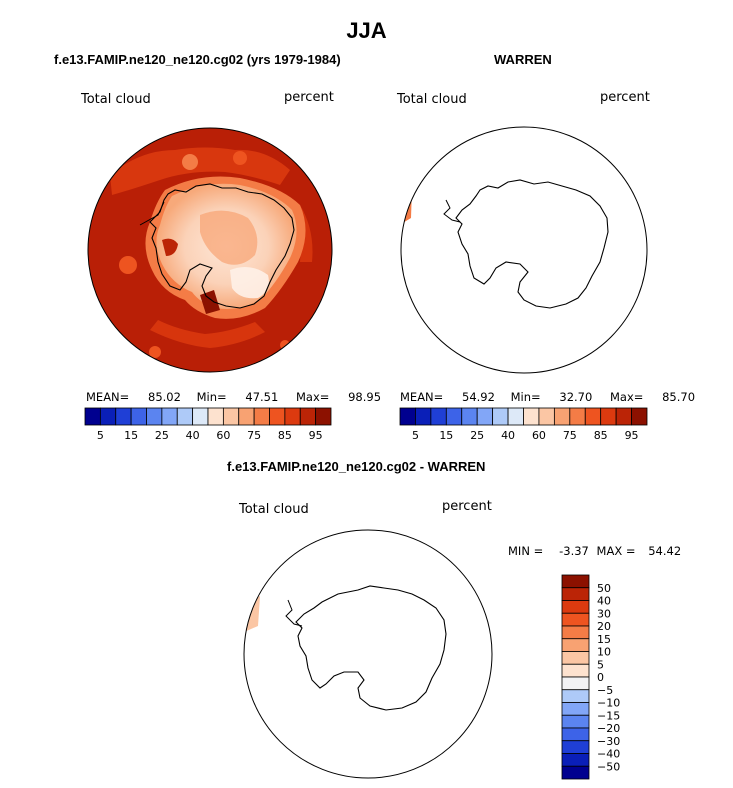 The height and width of the screenshot is (788, 733). What do you see at coordinates (274, 509) in the screenshot?
I see `diff-variable-label: Total cloud` at bounding box center [274, 509].